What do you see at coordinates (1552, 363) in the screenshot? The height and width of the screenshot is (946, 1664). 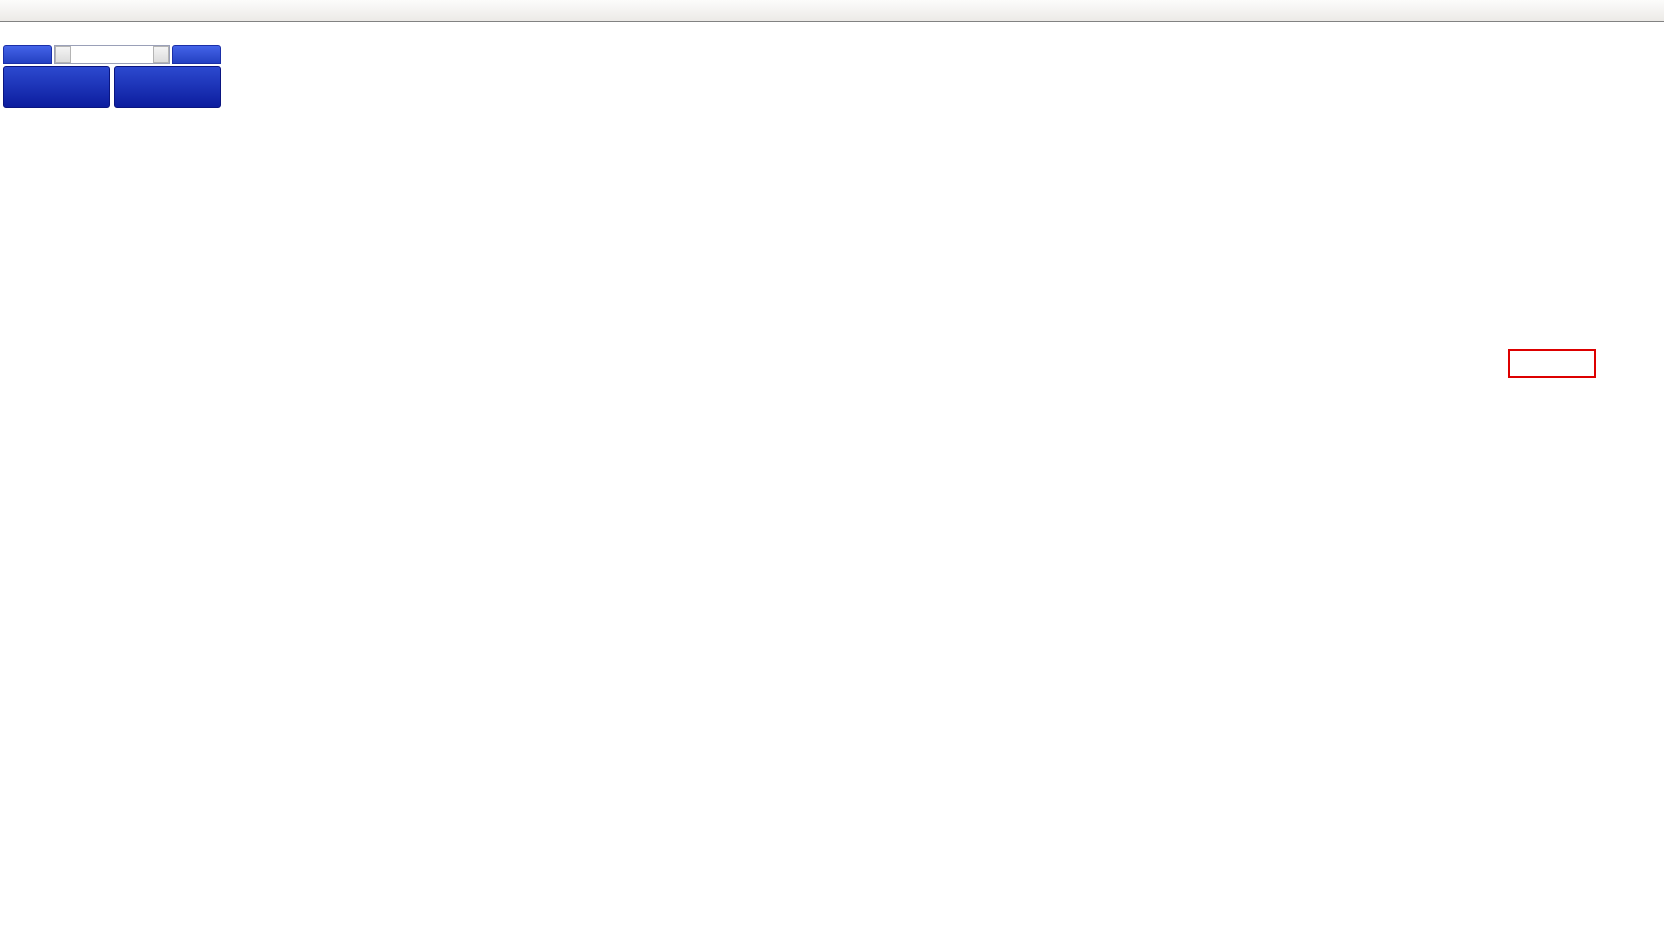 I see `price-callout-box` at bounding box center [1552, 363].